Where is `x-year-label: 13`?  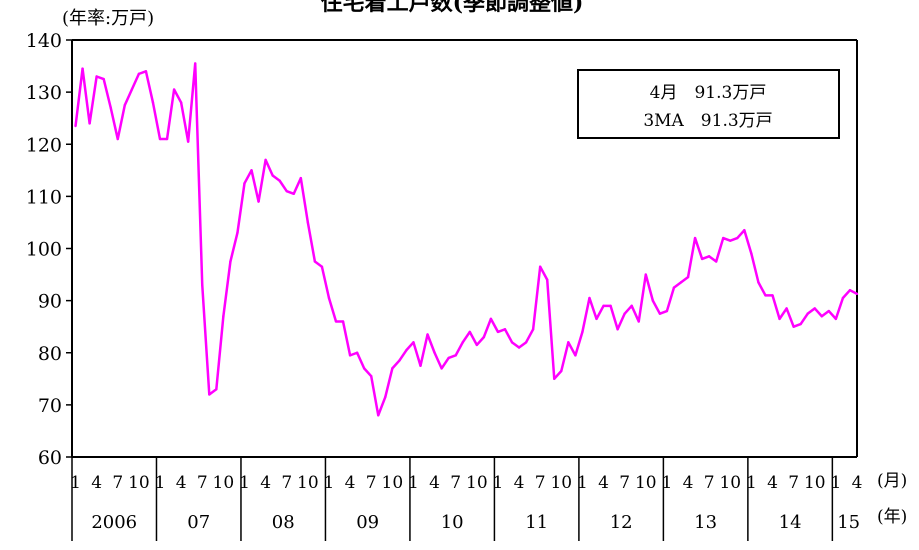 x-year-label: 13 is located at coordinates (705, 522).